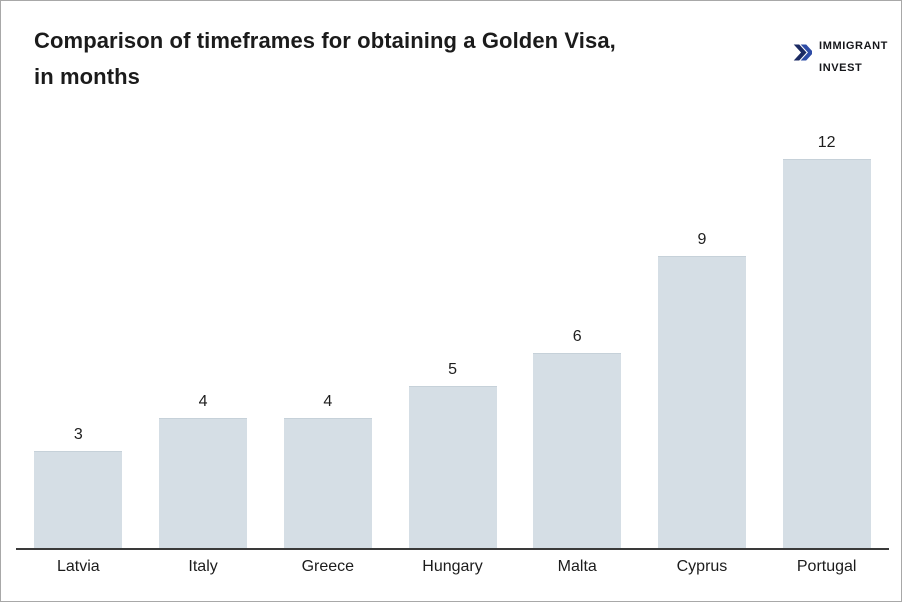 This screenshot has height=602, width=902. I want to click on bar-value-label-greece: 4, so click(328, 401).